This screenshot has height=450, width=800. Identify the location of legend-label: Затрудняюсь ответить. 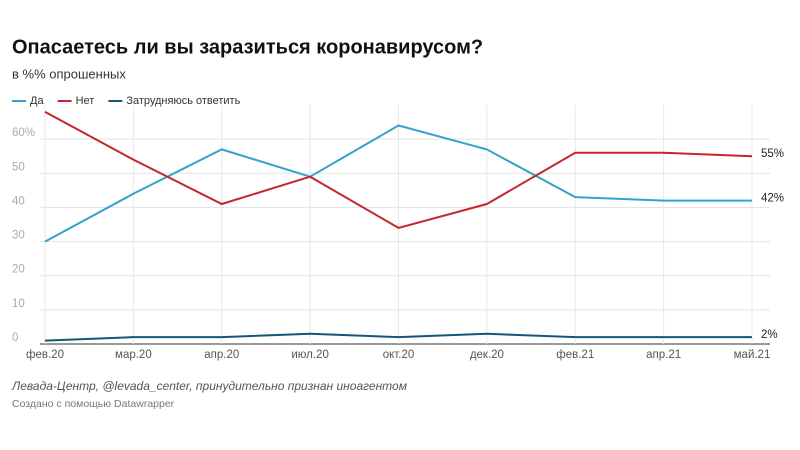
(183, 101).